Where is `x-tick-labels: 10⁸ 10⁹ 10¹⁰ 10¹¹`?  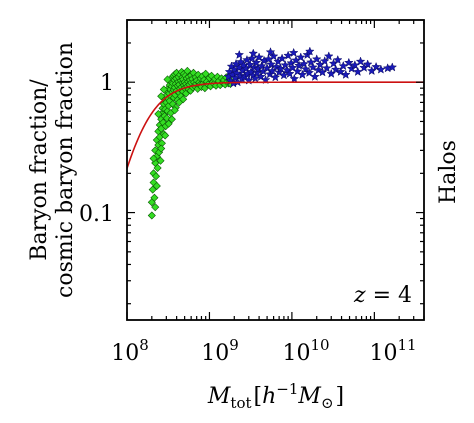
x-tick-labels: 10⁸ 10⁹ 10¹⁰ 10¹¹ is located at coordinates (263, 351).